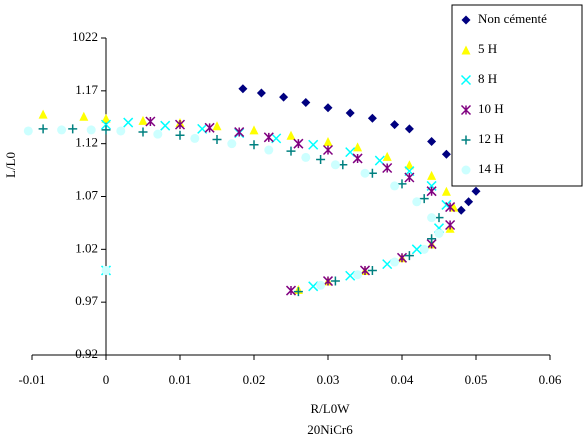  I want to click on y-tick-label: 0.97, so click(86, 300).